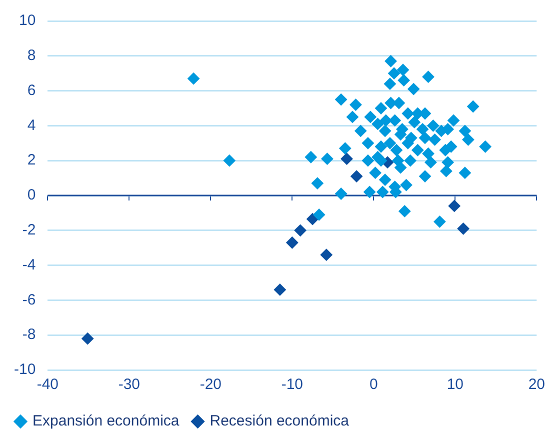 The width and height of the screenshot is (551, 439). I want to click on x-tick-label: -20, so click(211, 385).